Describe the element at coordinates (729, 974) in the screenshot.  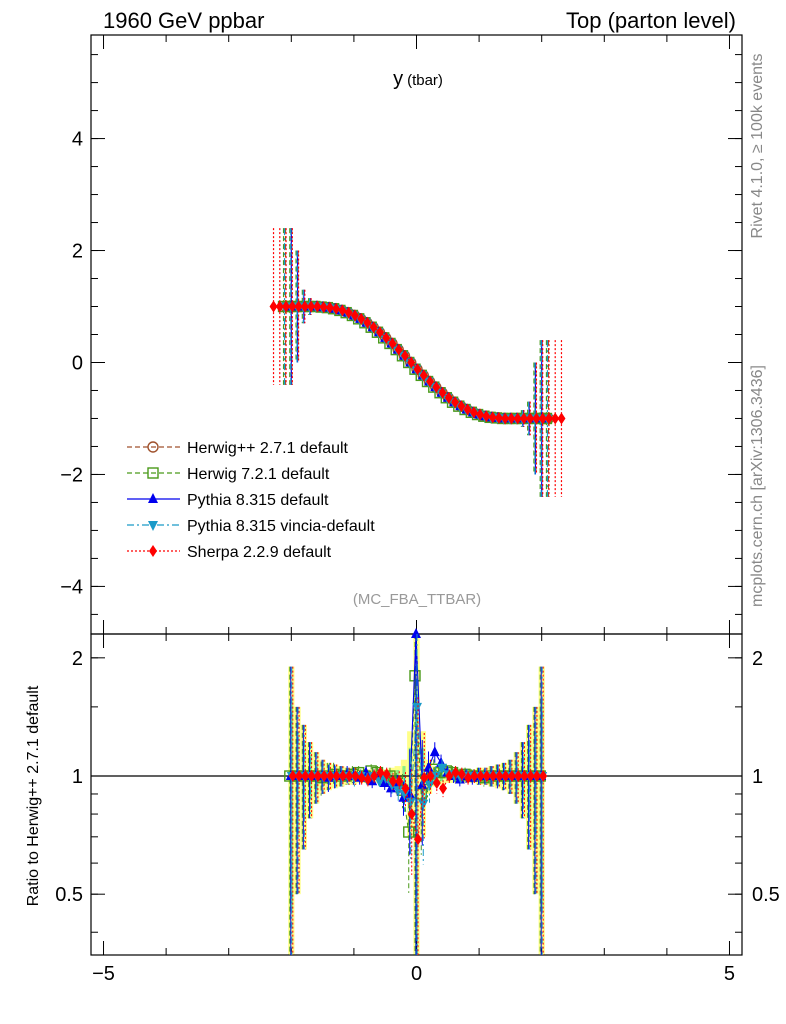
I see `x-tick-label: 5` at that location.